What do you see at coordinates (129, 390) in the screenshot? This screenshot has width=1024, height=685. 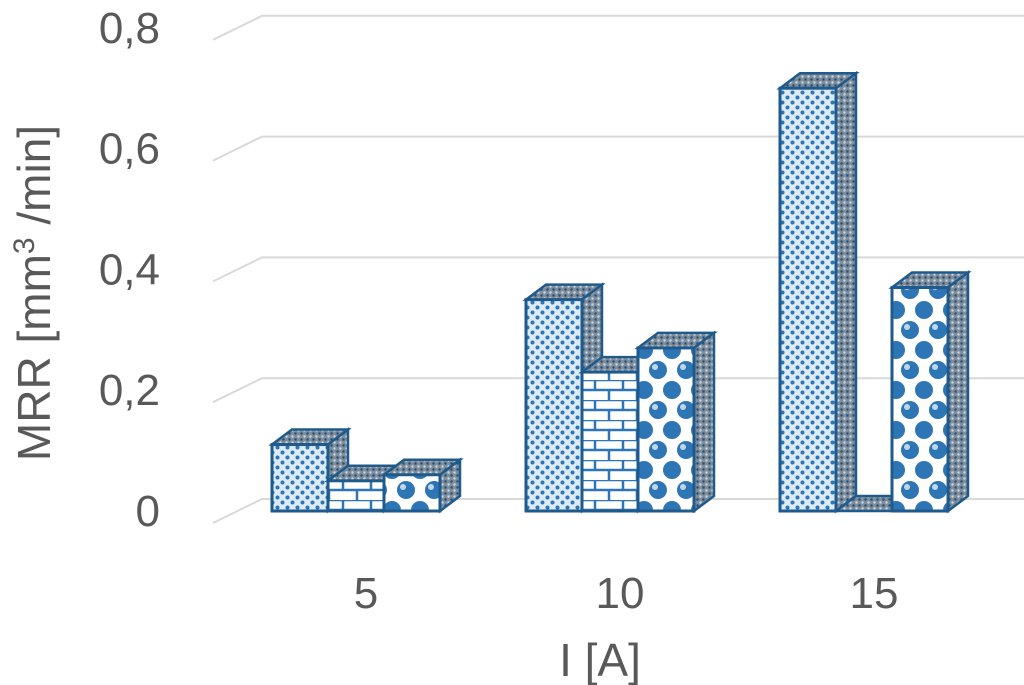 I see `y-tick-label: 0,2` at bounding box center [129, 390].